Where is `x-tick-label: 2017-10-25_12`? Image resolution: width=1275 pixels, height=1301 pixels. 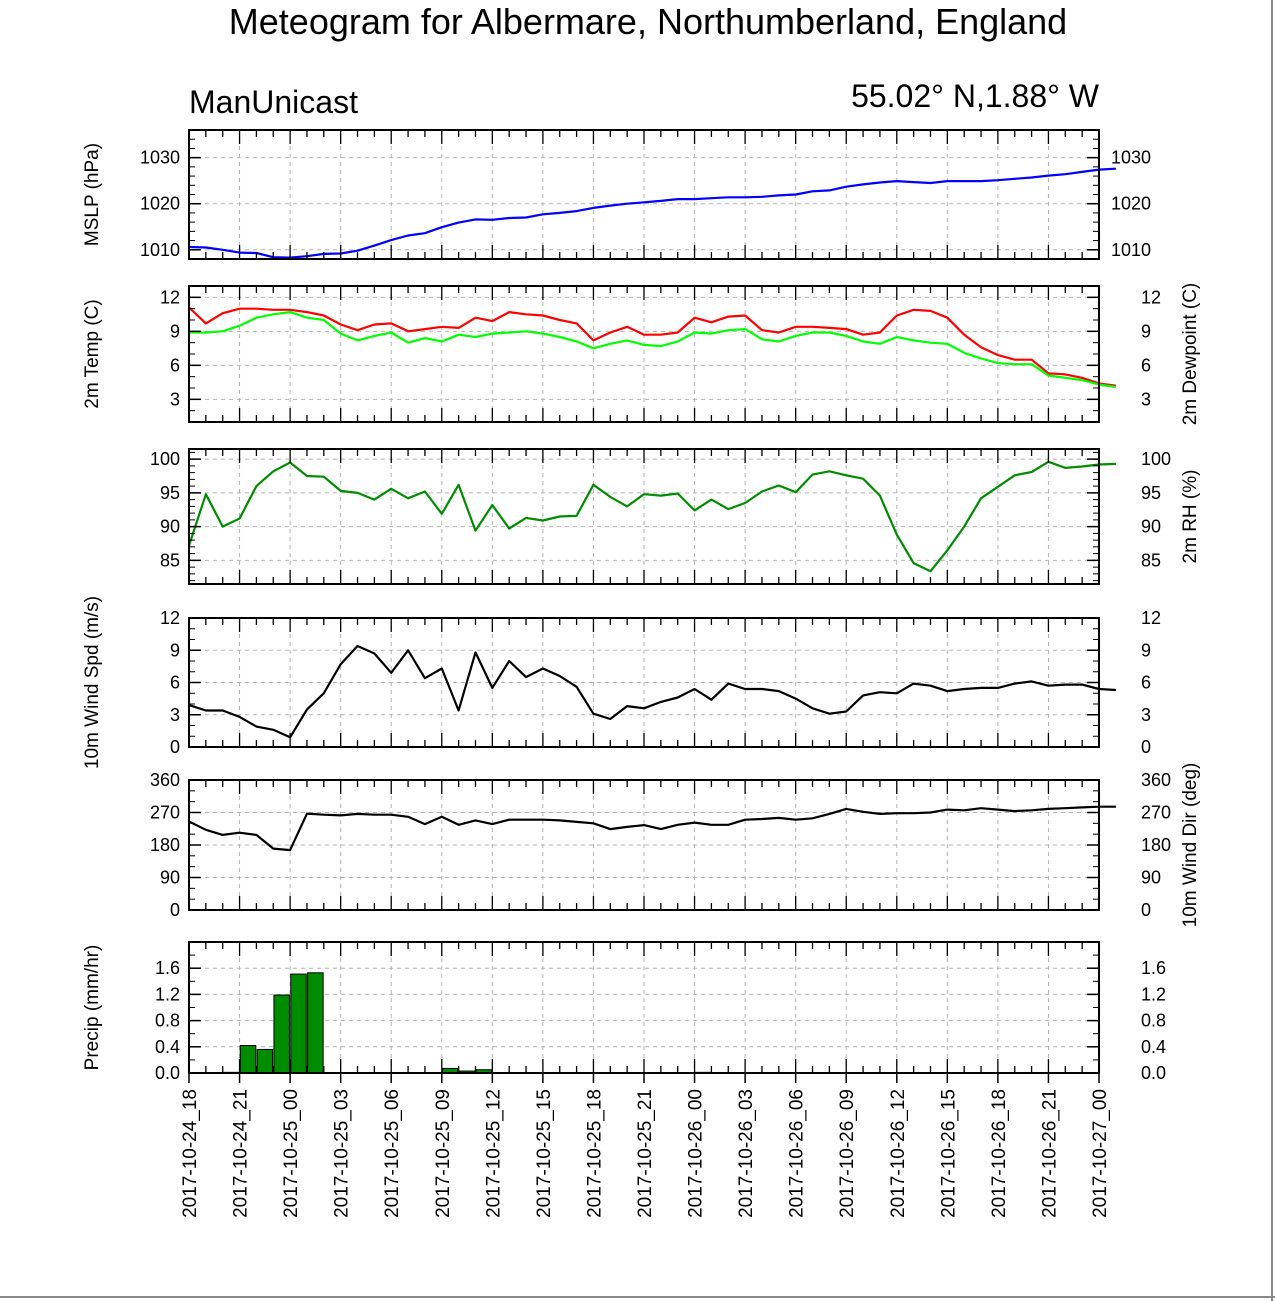
x-tick-label: 2017-10-25_12 is located at coordinates (493, 1153).